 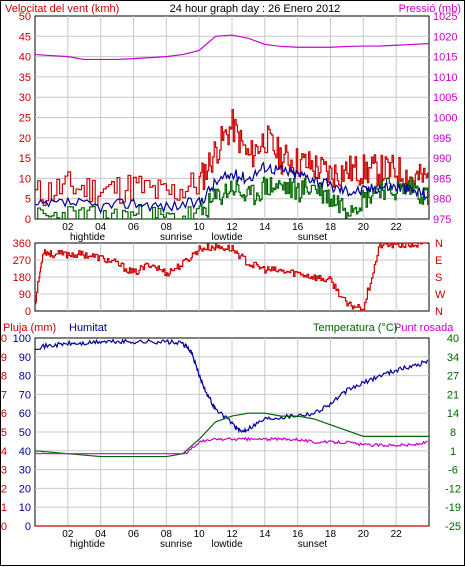 What do you see at coordinates (445, 37) in the screenshot?
I see `pressure-y-tick: 1020` at bounding box center [445, 37].